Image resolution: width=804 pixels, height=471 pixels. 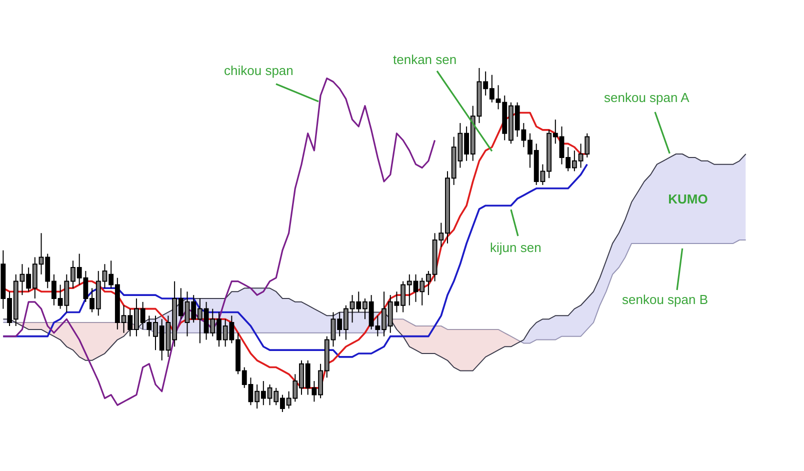 What do you see at coordinates (259, 70) in the screenshot?
I see `text: chikou span` at bounding box center [259, 70].